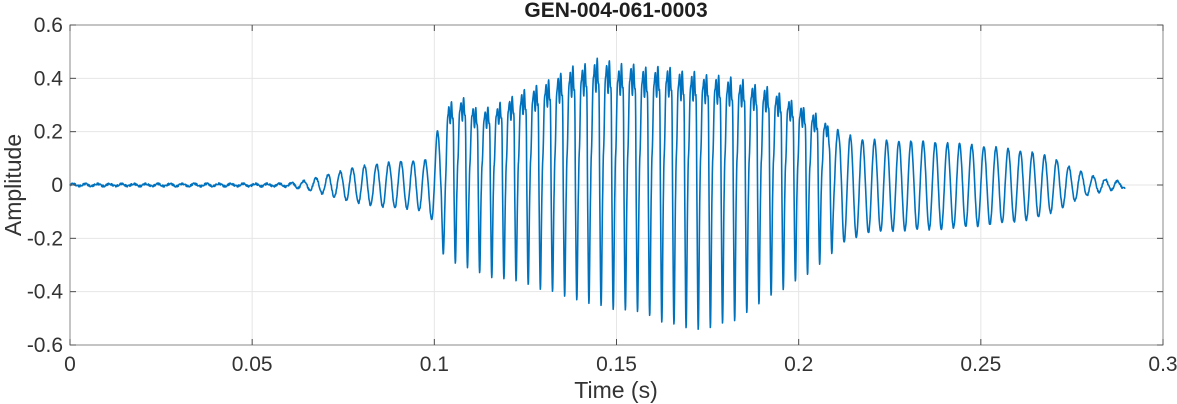  Describe the element at coordinates (252, 364) in the screenshot. I see `x-tick-label: 0.05` at that location.